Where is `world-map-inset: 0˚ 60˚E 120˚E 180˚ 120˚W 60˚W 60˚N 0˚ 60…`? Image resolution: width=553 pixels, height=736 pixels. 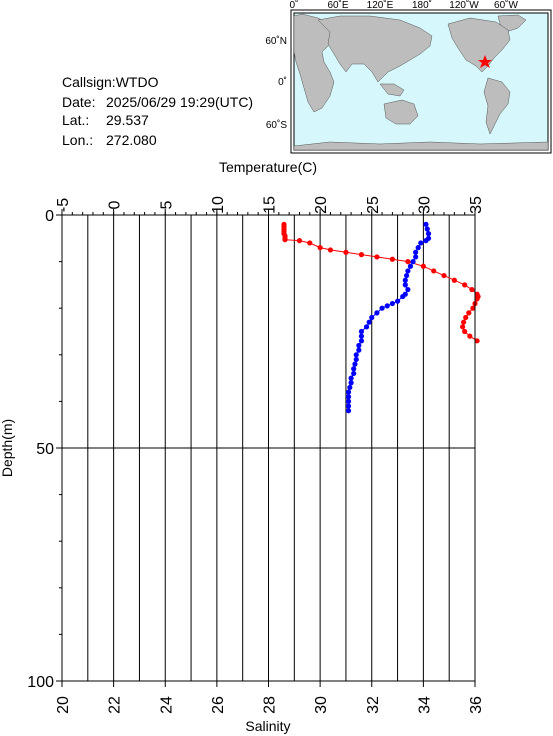
world-map-inset: 0˚ 60˚E 120˚E 180˚ 120˚W 60˚W 60˚N 0˚ 60… is located at coordinates (408, 77).